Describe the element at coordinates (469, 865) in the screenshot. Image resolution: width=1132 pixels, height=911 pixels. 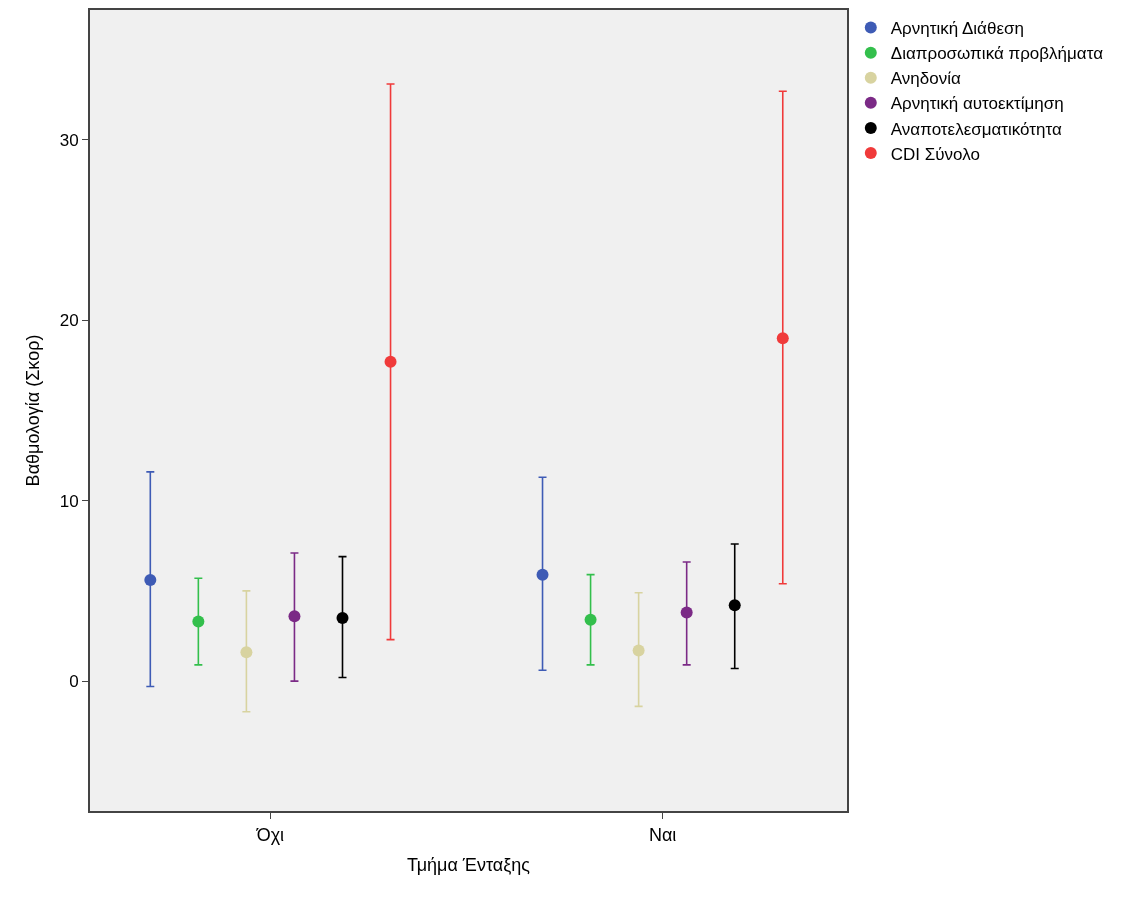
I see `x-axis-title: Τμήμα Ένταξης` at that location.